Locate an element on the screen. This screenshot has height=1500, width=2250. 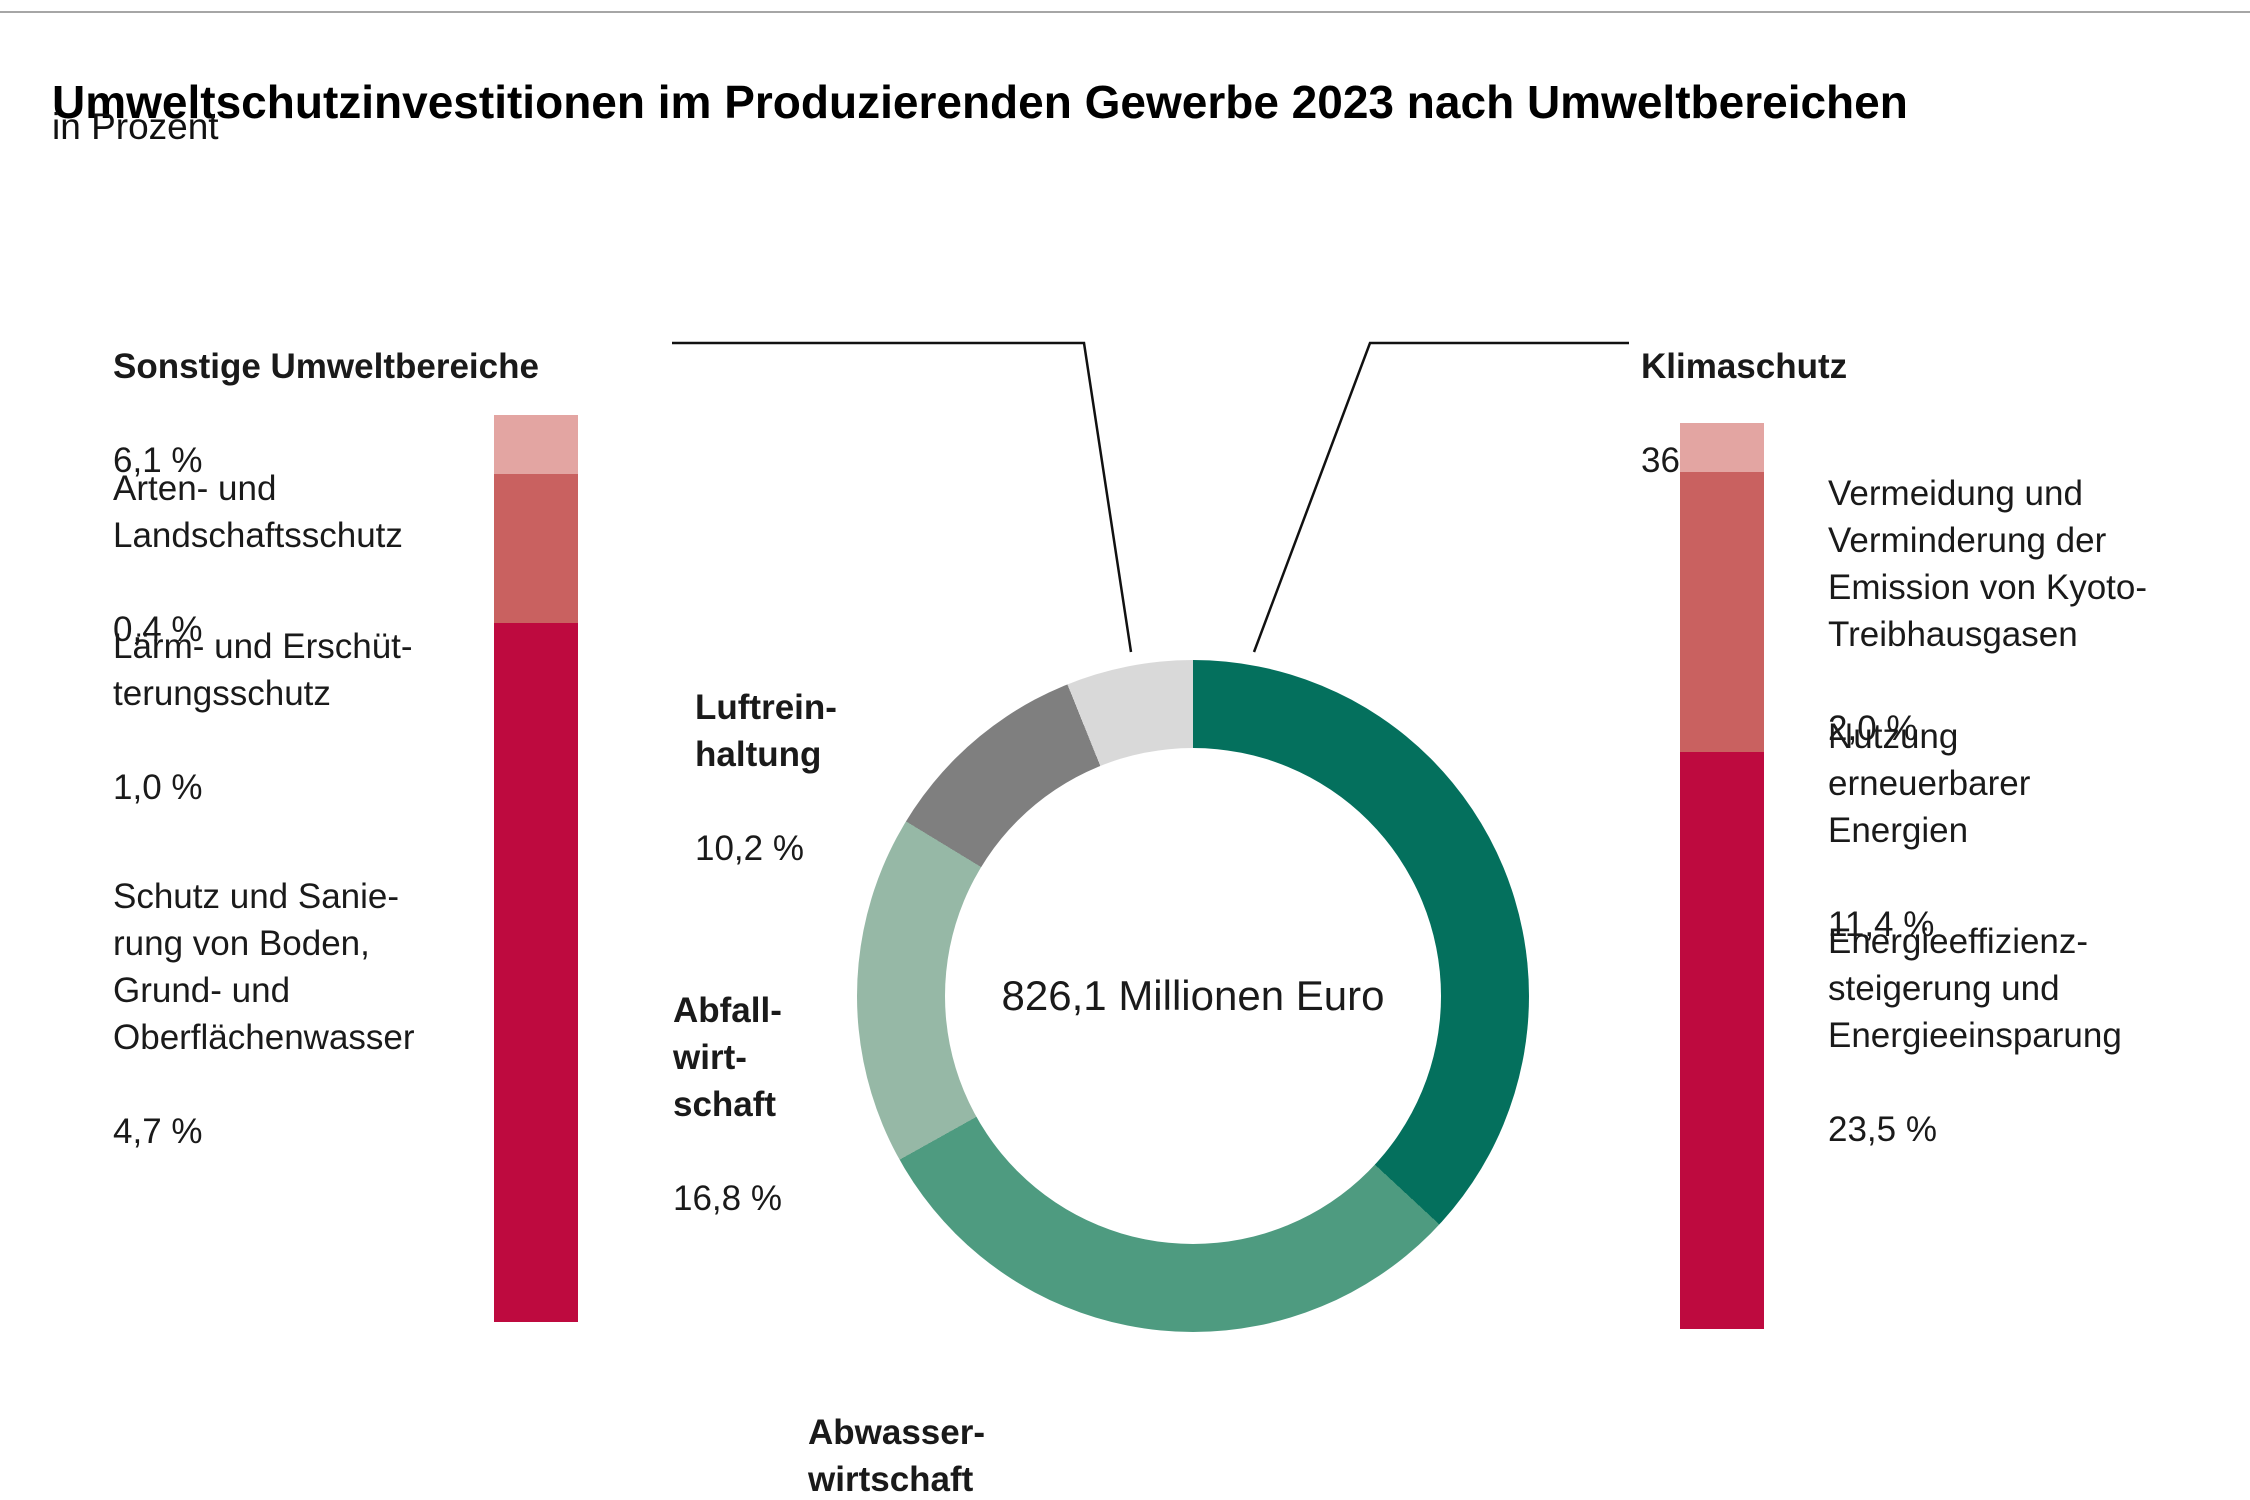
klimaschutz-stacked-bar is located at coordinates (1722, 876).